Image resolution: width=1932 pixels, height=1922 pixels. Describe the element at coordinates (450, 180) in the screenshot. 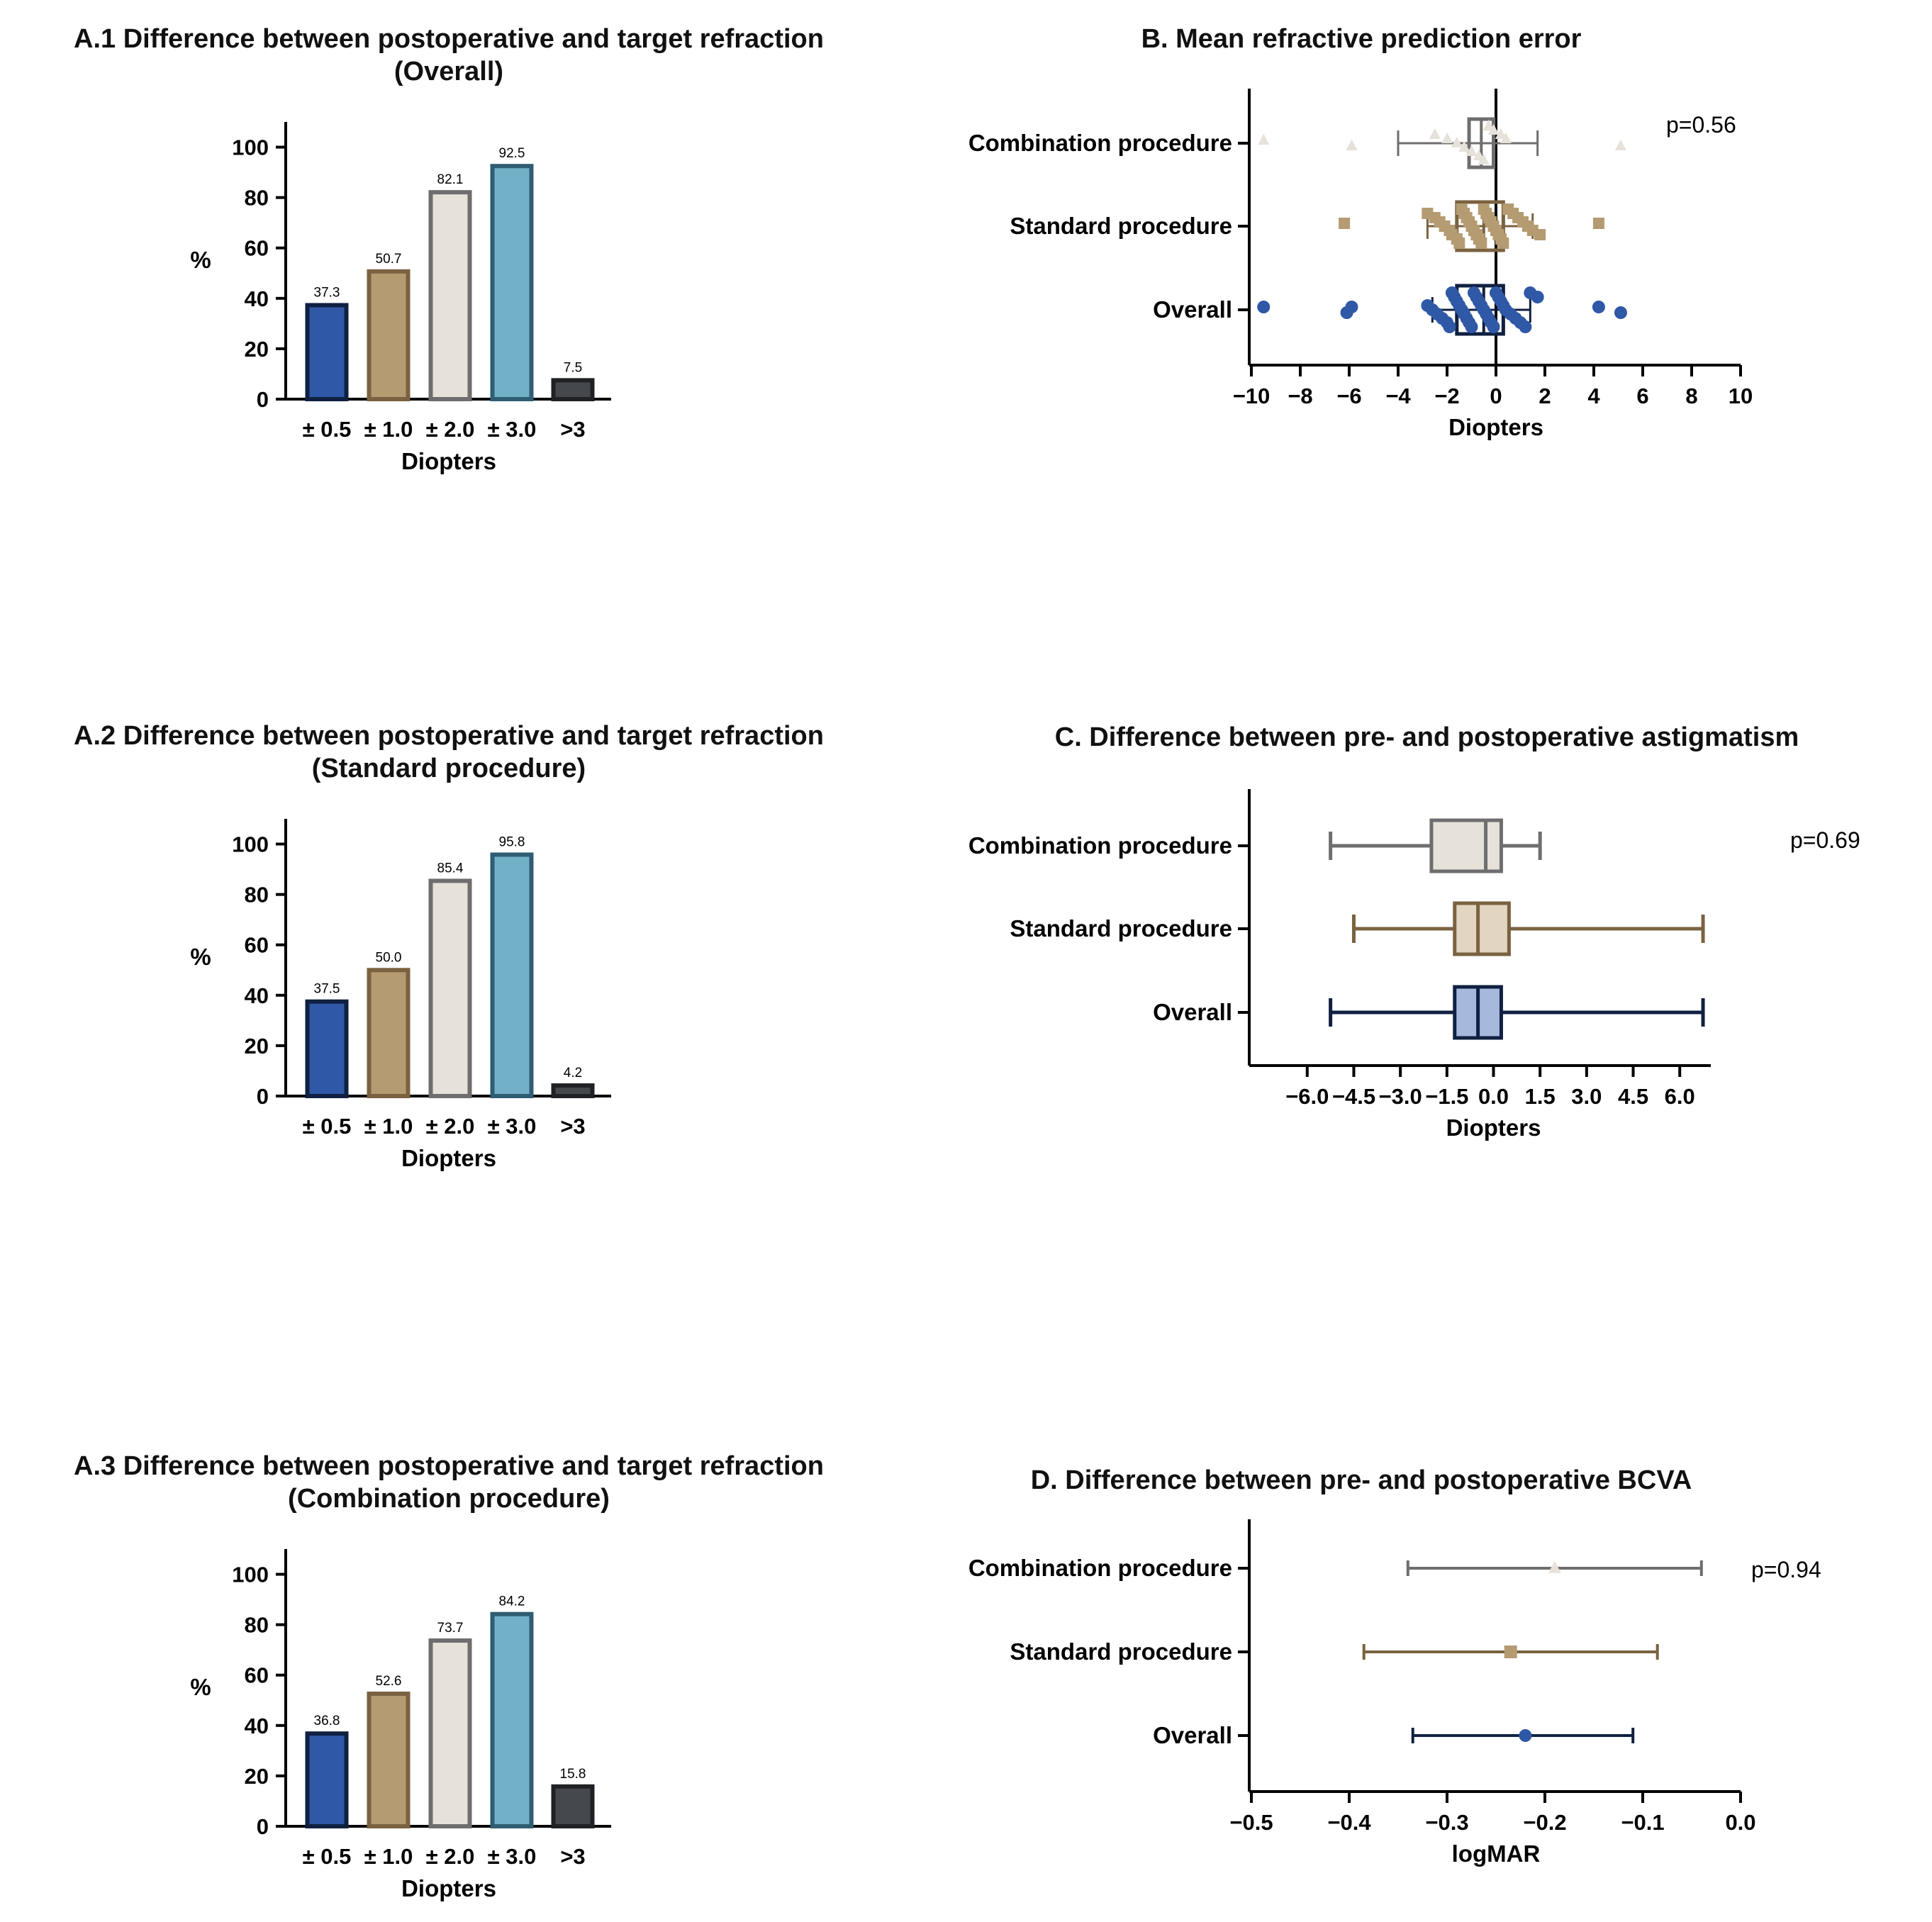

I see `bar-value-label: 82.1` at that location.